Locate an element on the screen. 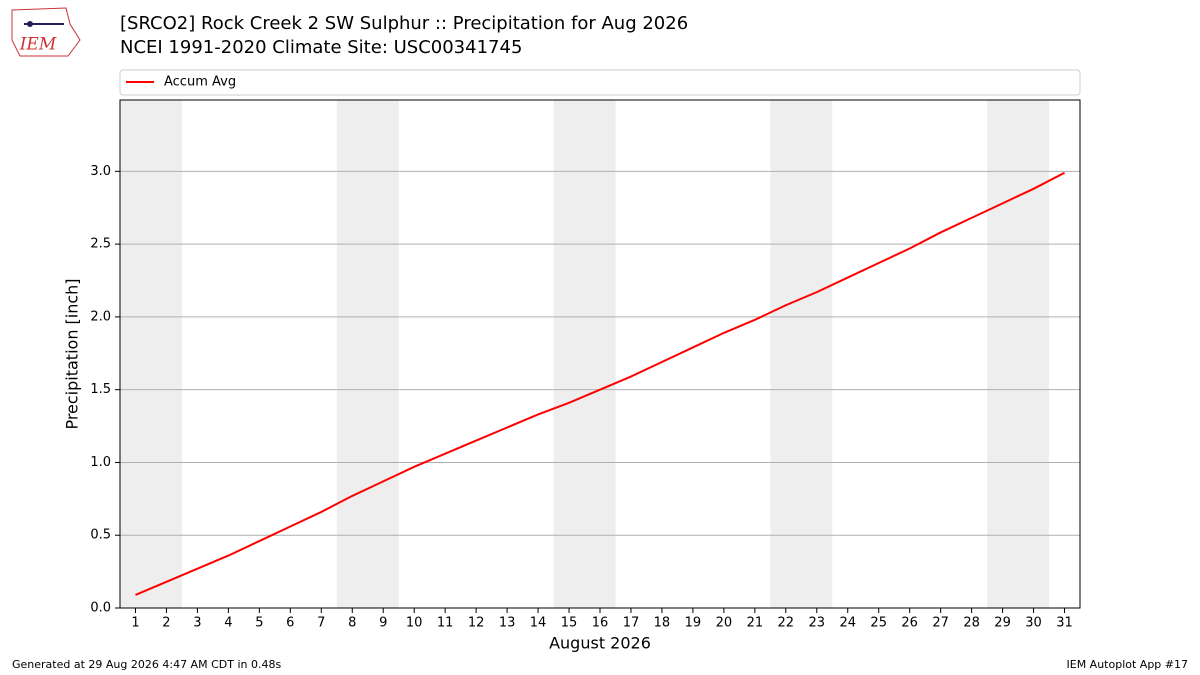  x-tick-label: 1 is located at coordinates (135, 623).